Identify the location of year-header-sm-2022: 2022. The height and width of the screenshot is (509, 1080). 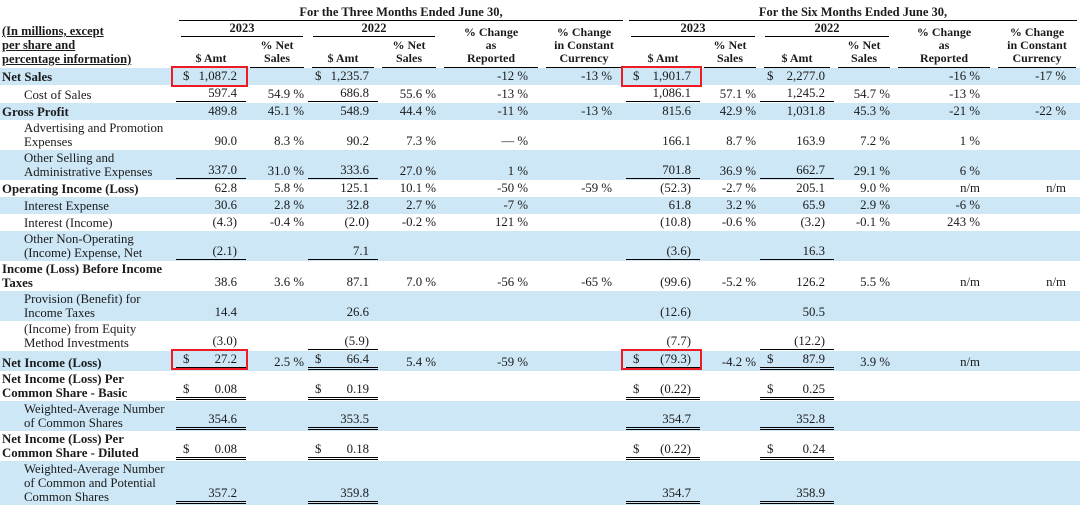
(827, 30).